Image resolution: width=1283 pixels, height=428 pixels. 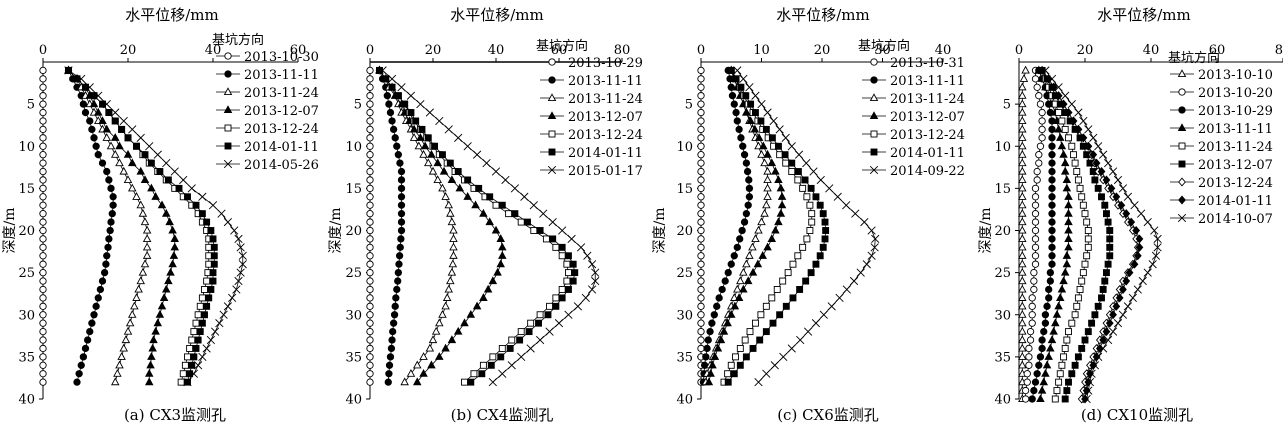 I want to click on legend-label: 2014-01-11, so click(x=1235, y=201).